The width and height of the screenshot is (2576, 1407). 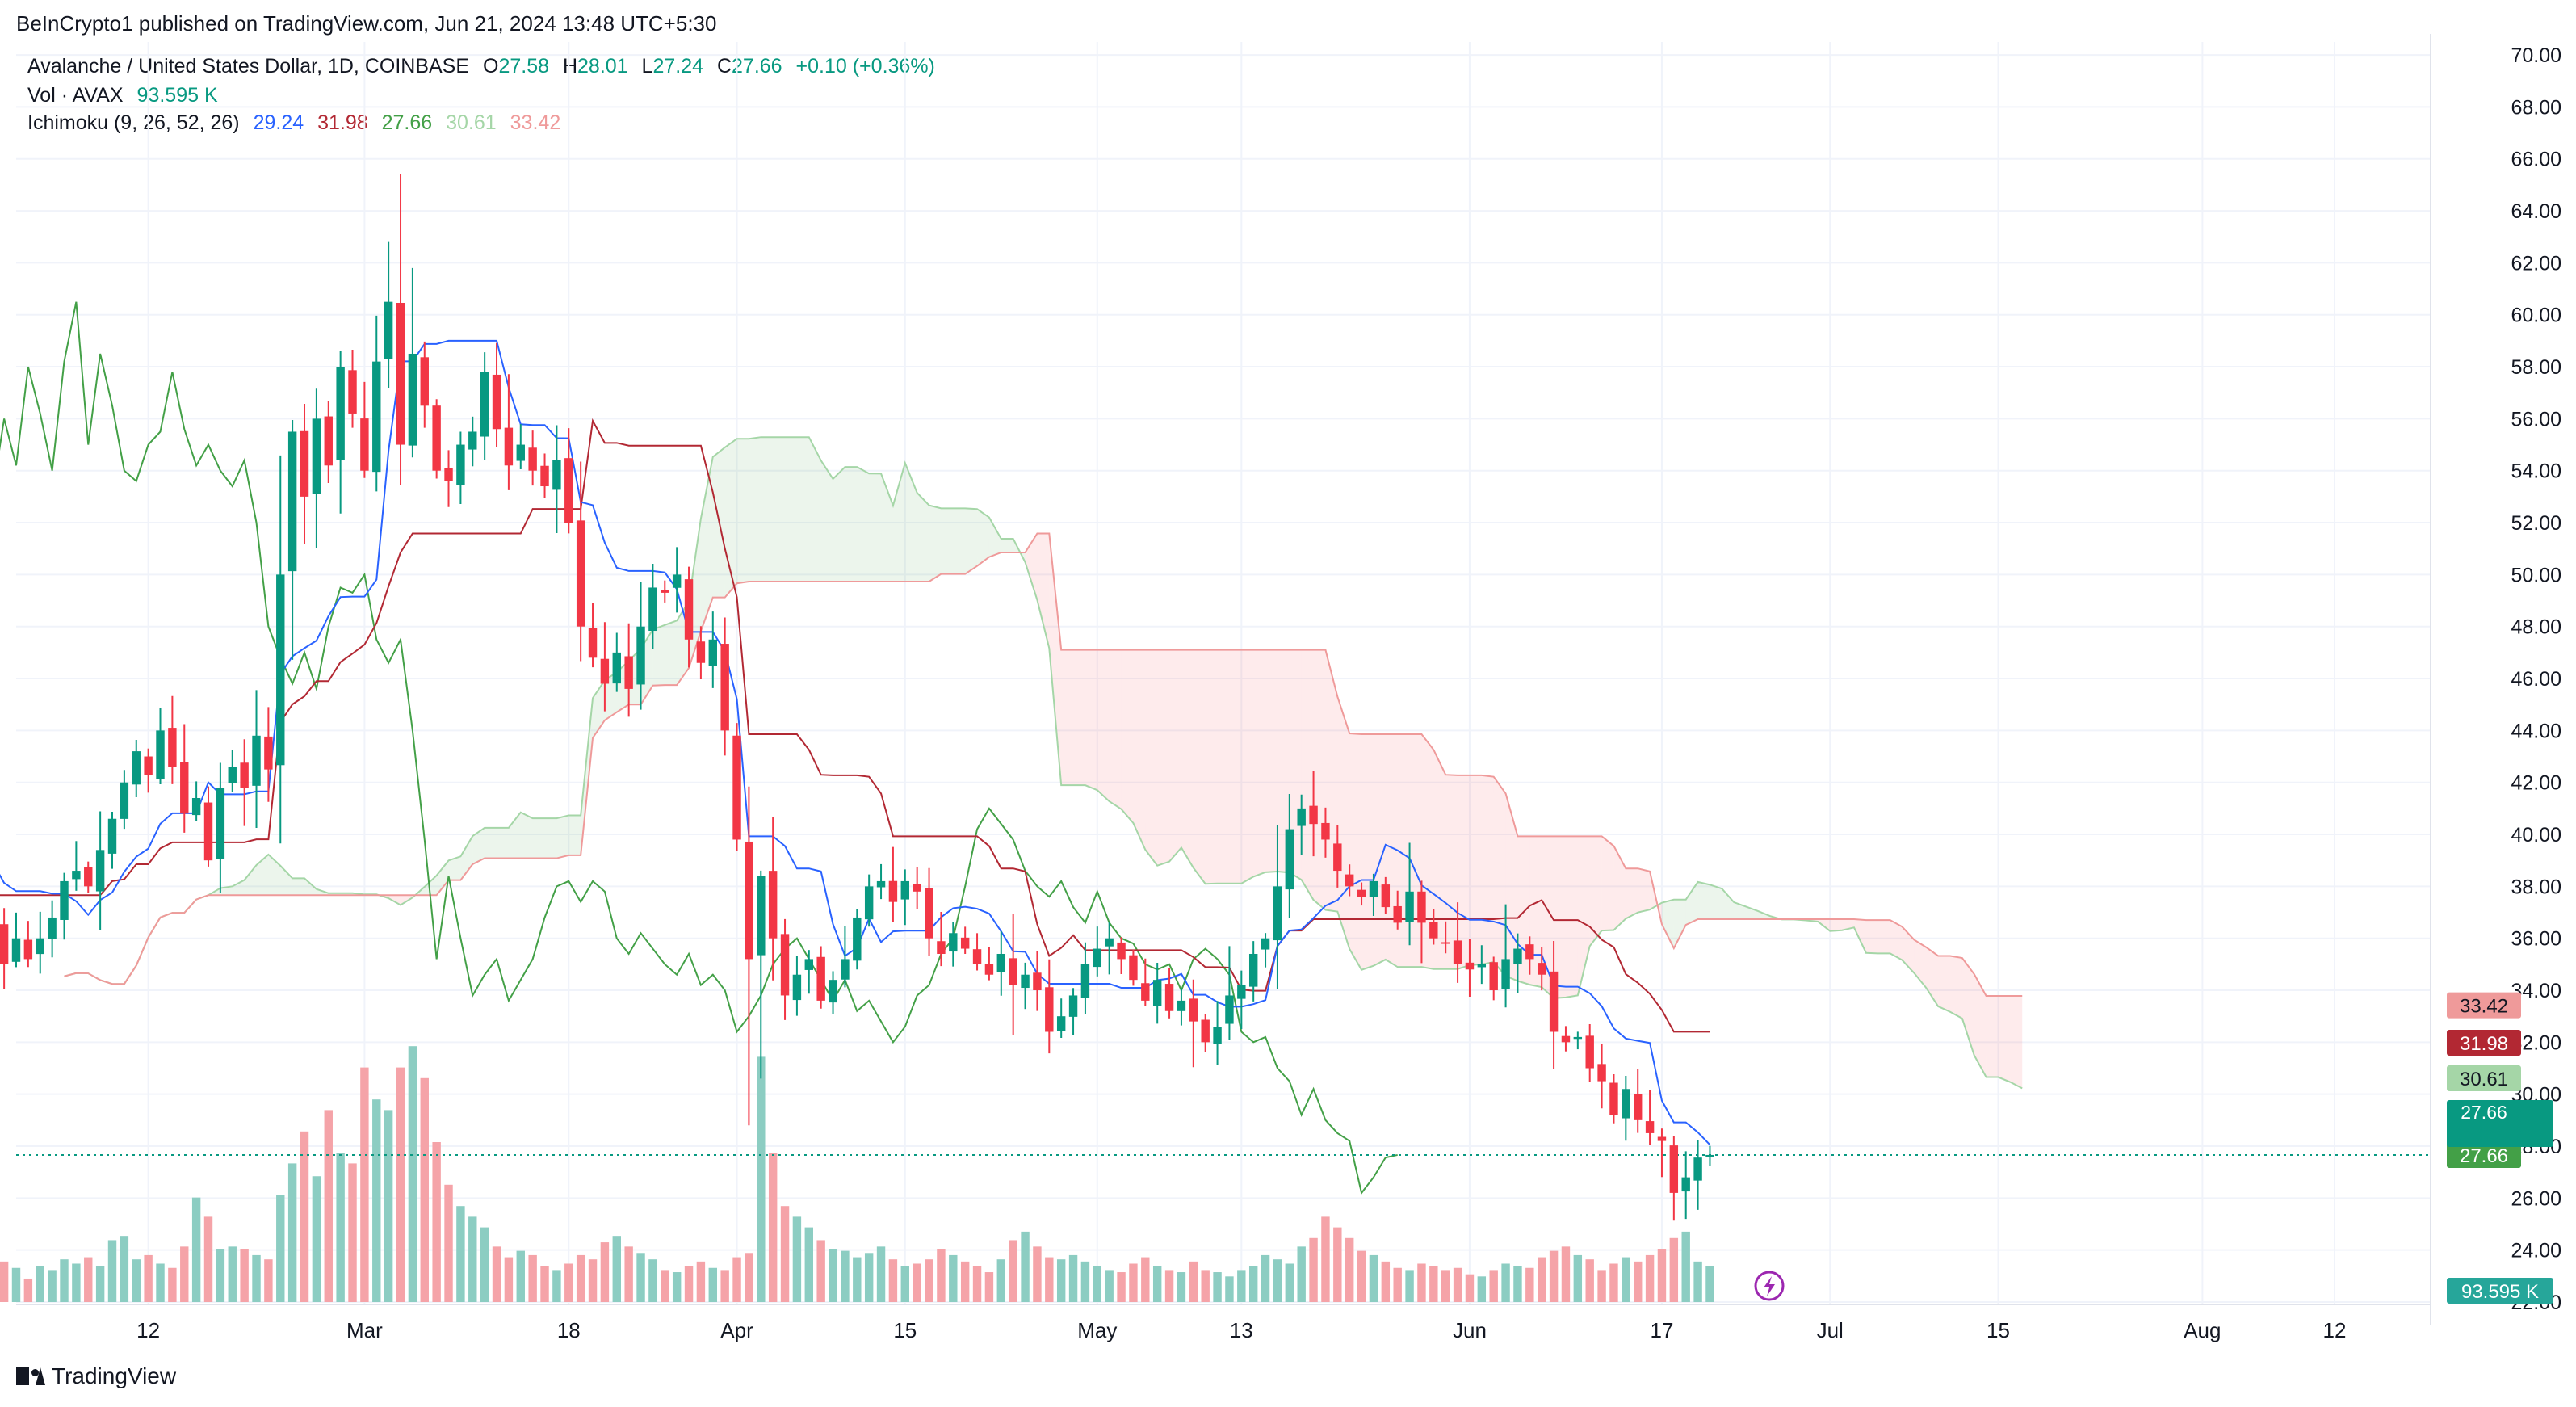 What do you see at coordinates (96, 1376) in the screenshot?
I see `tradingview-footer: TradingView` at bounding box center [96, 1376].